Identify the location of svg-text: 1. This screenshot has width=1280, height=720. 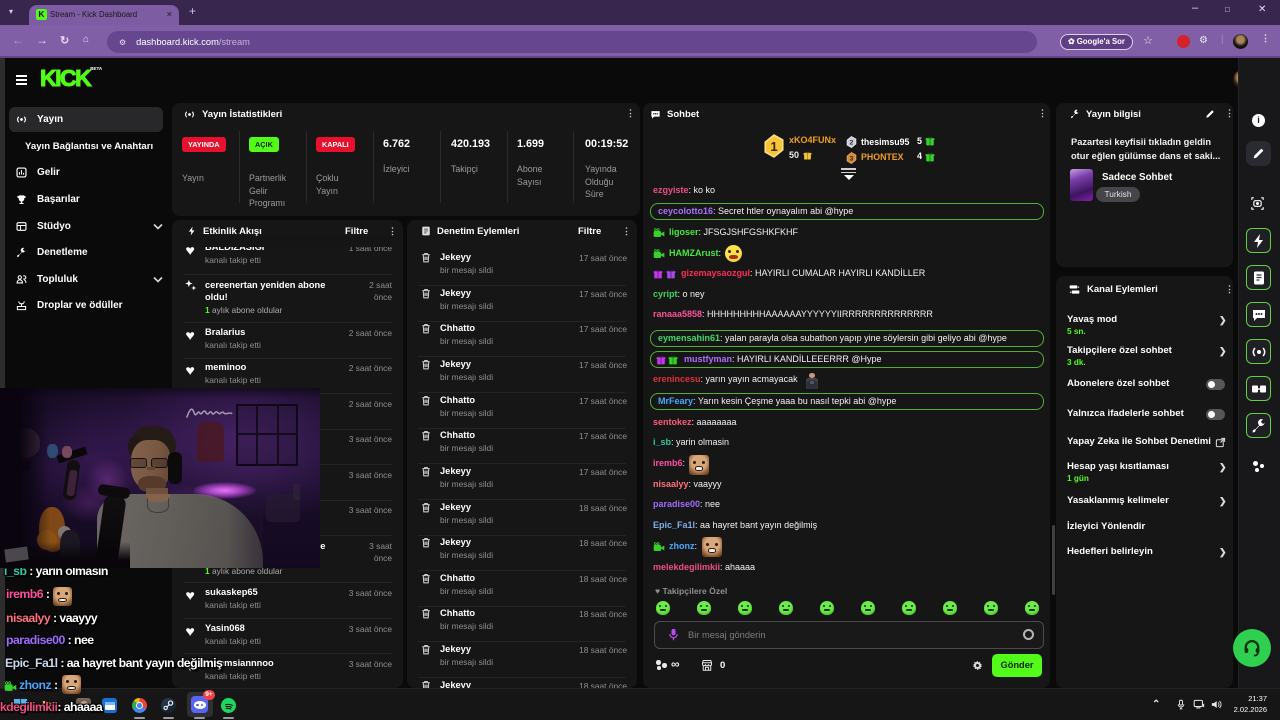
(773, 146).